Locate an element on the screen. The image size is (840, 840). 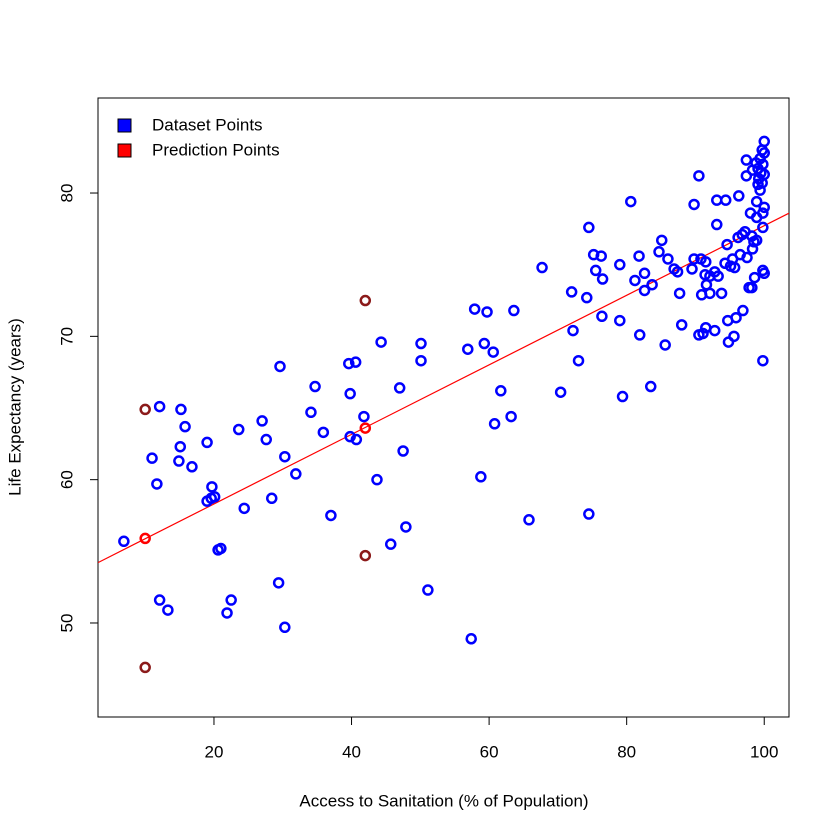
legend-label: Dataset Points is located at coordinates (207, 124).